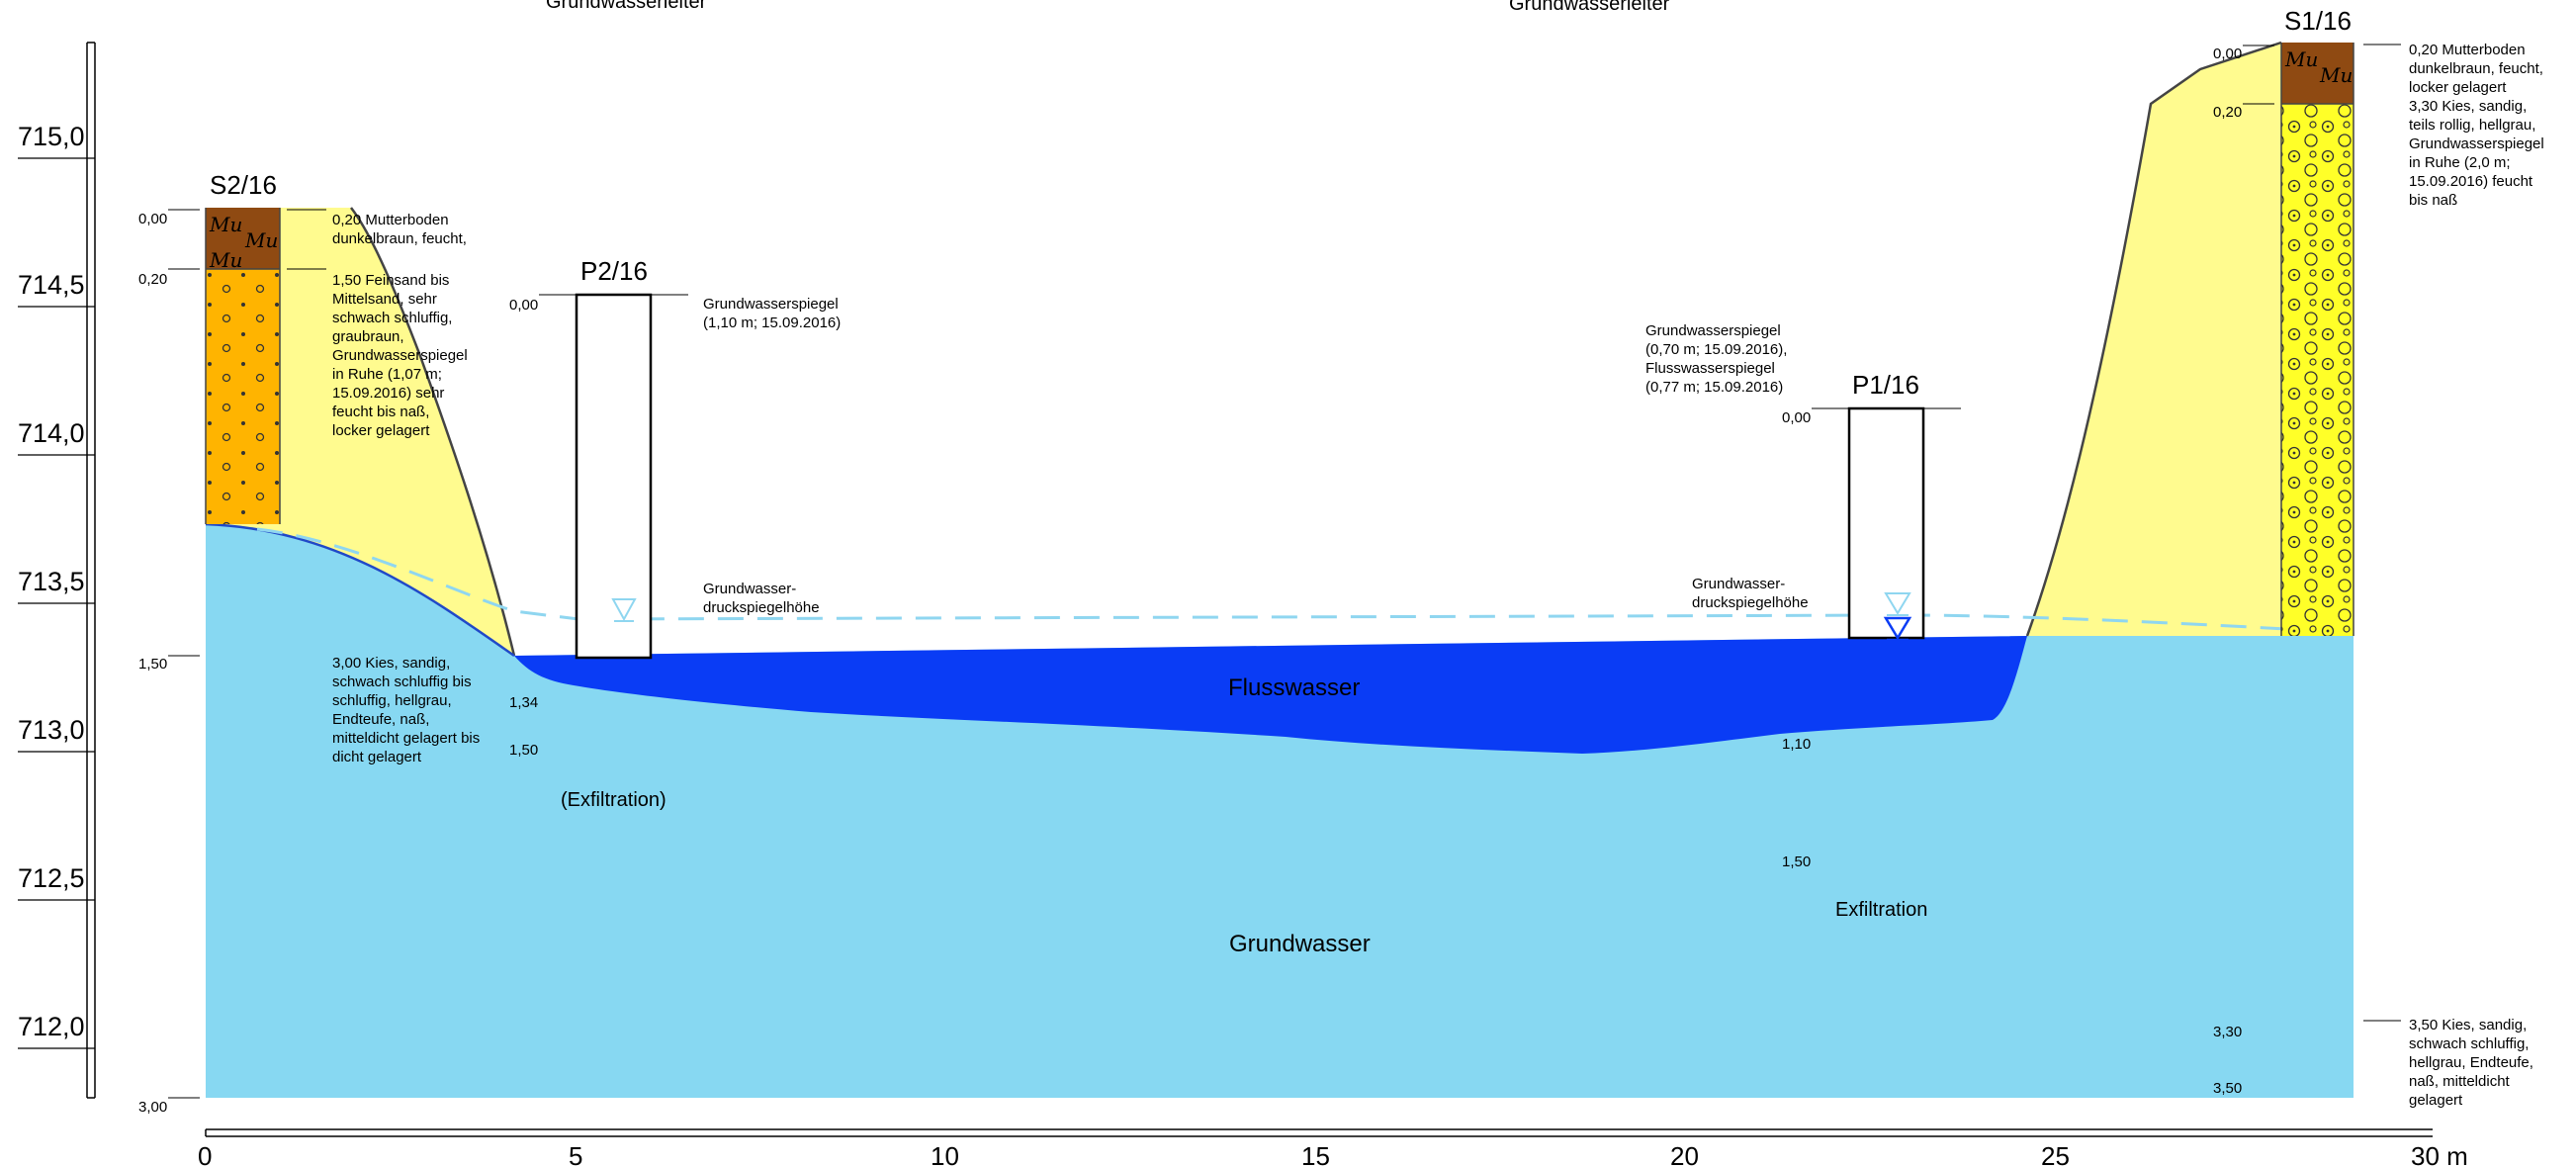  Describe the element at coordinates (2336, 75) in the screenshot. I see `s1-mu-symbol-2: Mu` at that location.